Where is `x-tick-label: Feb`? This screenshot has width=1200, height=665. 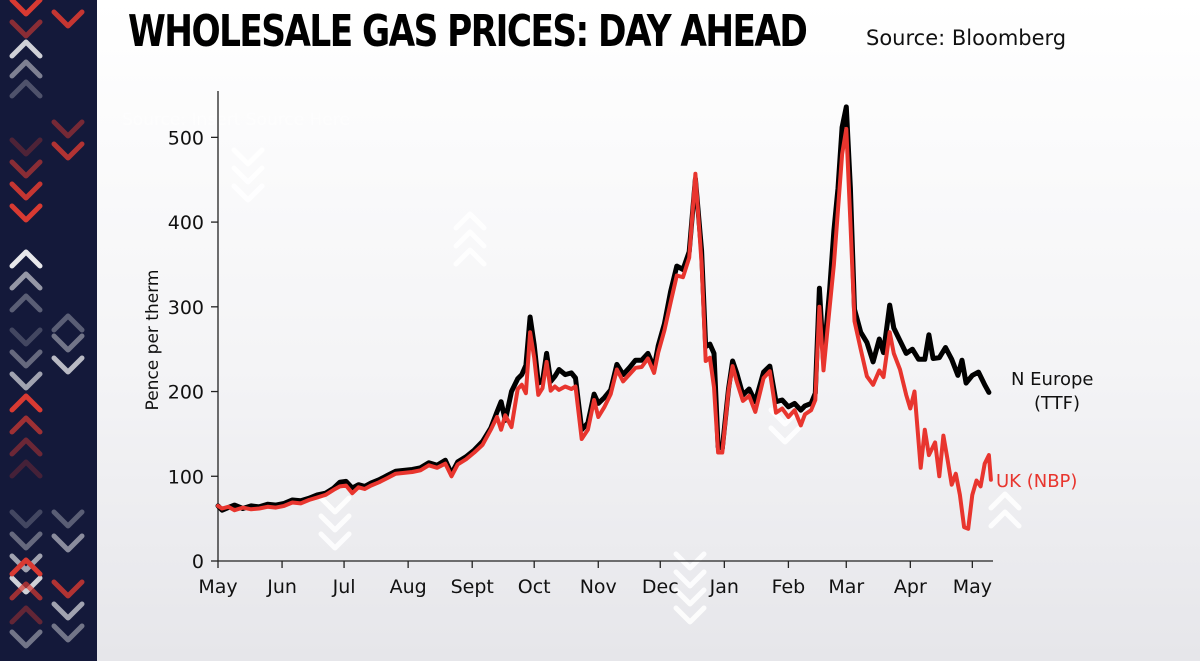 x-tick-label: Feb is located at coordinates (789, 587).